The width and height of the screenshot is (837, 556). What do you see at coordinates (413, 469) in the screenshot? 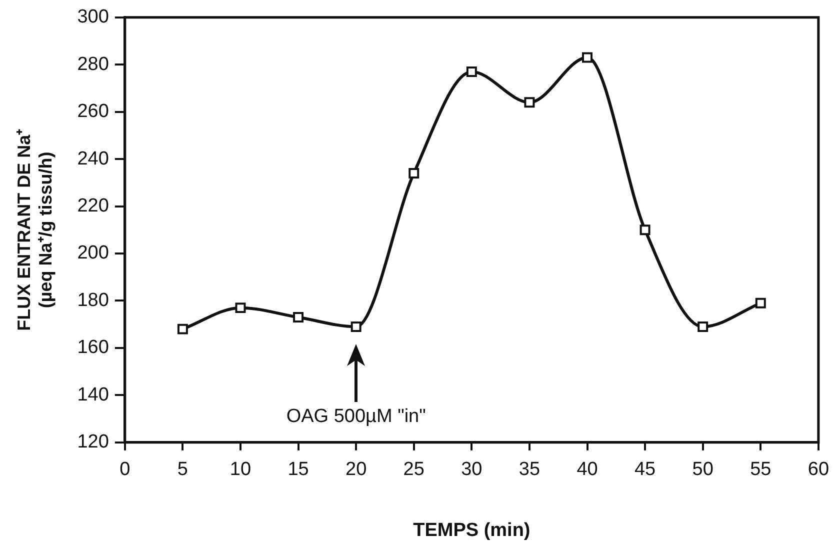
I see `x-tick-label: 25` at bounding box center [413, 469].